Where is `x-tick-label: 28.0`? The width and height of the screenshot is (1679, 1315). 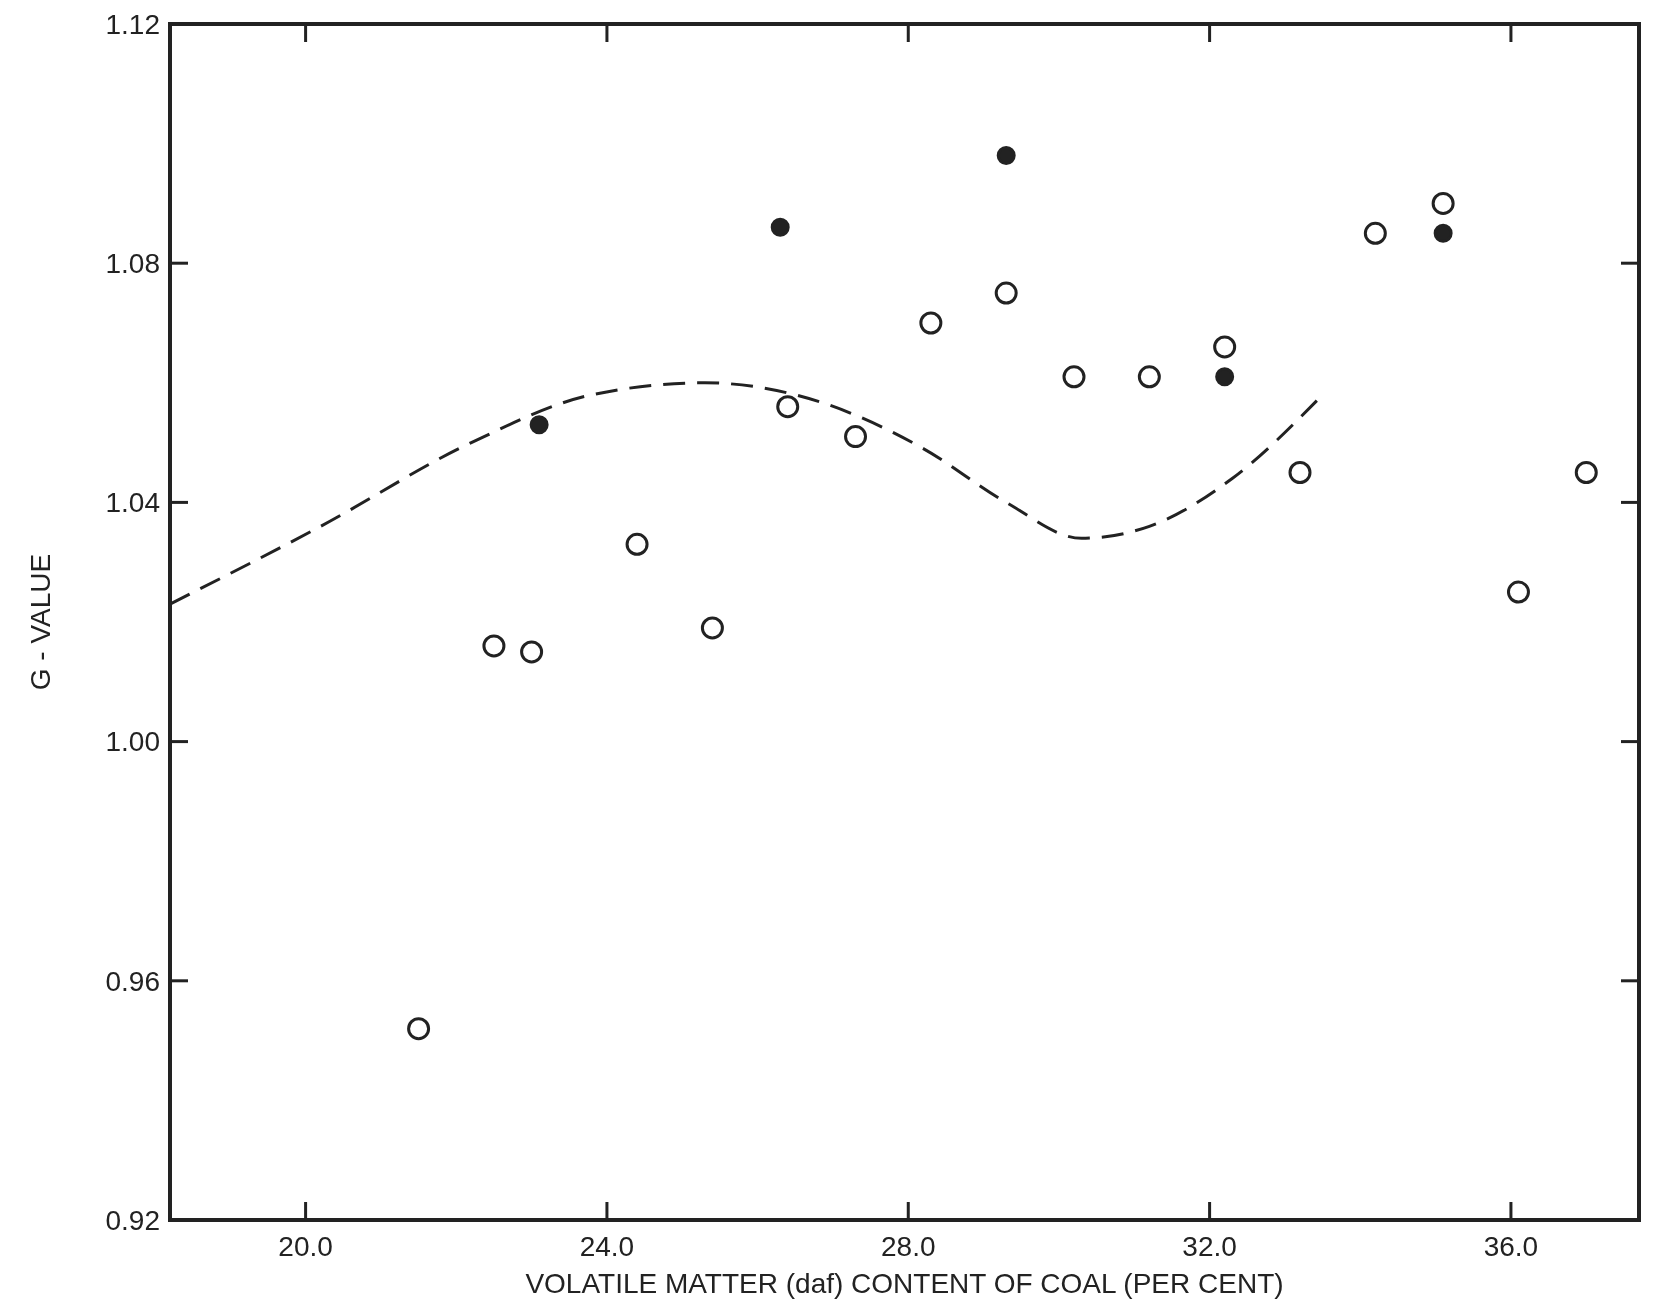 x-tick-label: 28.0 is located at coordinates (908, 1246).